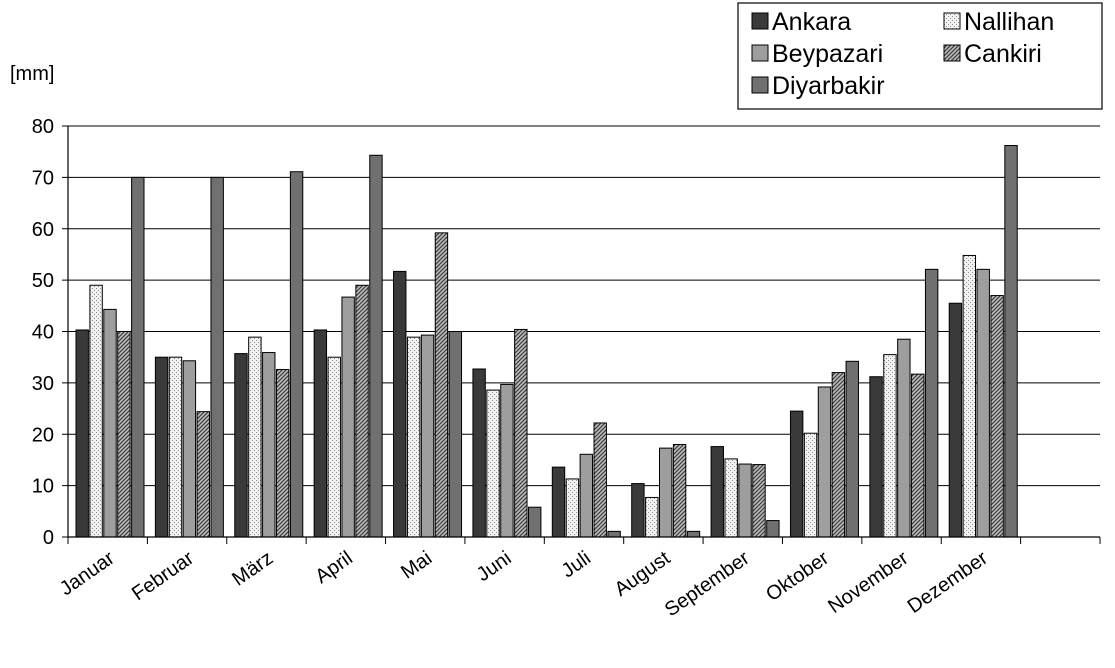 The image size is (1115, 668). What do you see at coordinates (43, 435) in the screenshot?
I see `y-tick-label-20: 20` at bounding box center [43, 435].